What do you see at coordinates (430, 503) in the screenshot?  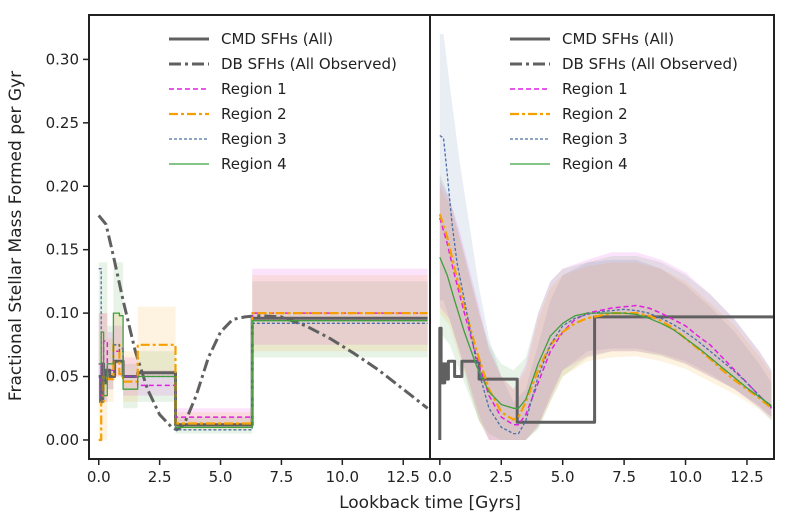 I see `x-axis-label: Lookback time [Gyrs]` at bounding box center [430, 503].